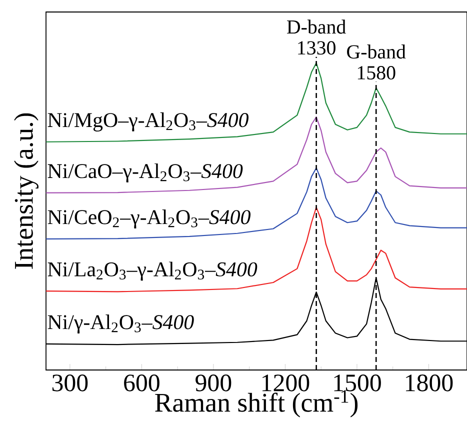 This screenshot has height=439, width=467. Describe the element at coordinates (214, 383) in the screenshot. I see `x-tick-label: 900` at that location.